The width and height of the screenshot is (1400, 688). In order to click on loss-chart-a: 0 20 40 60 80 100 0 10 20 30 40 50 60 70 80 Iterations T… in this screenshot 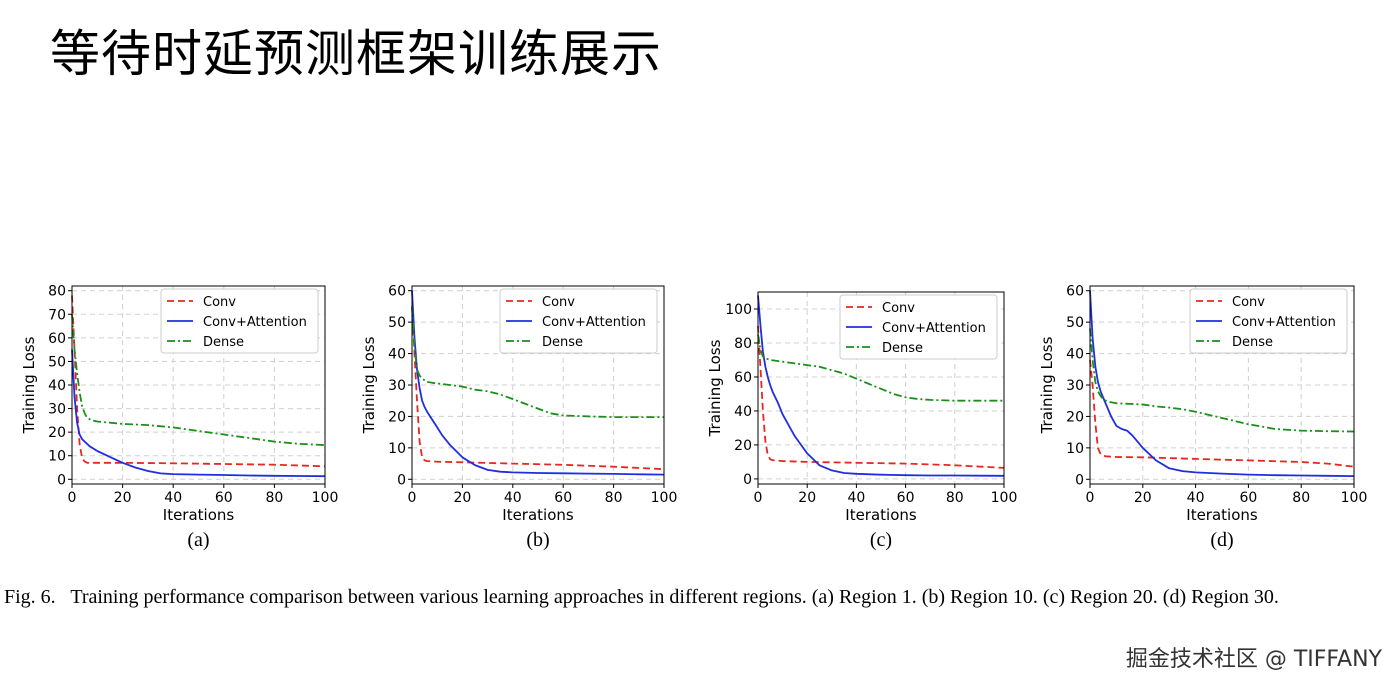, I will do `click(179, 417)`.